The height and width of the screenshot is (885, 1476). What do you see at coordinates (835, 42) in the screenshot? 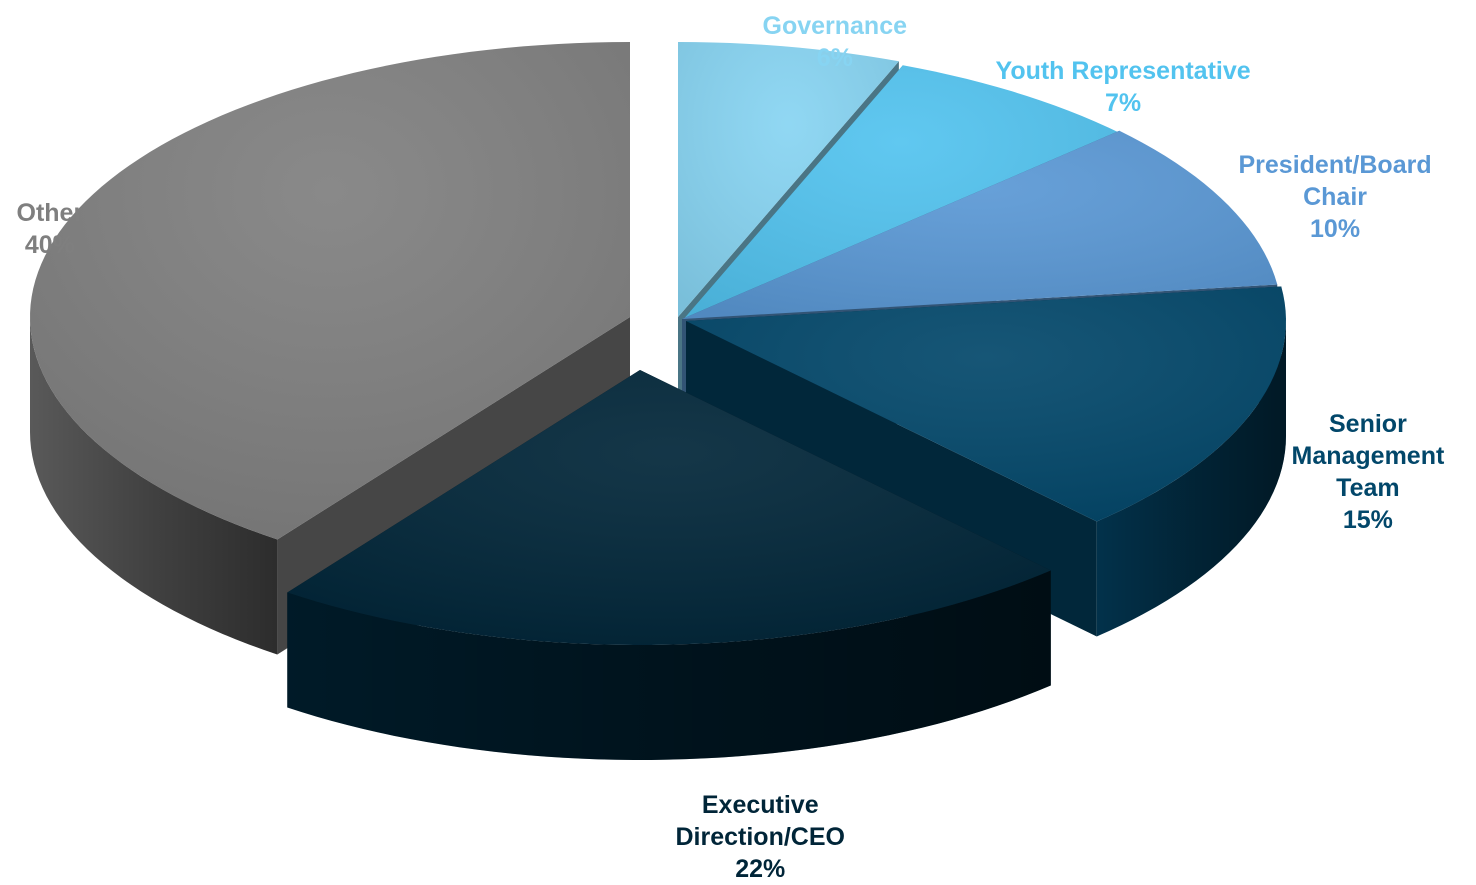
I see `slice-label-0: Governance 6%` at bounding box center [835, 42].